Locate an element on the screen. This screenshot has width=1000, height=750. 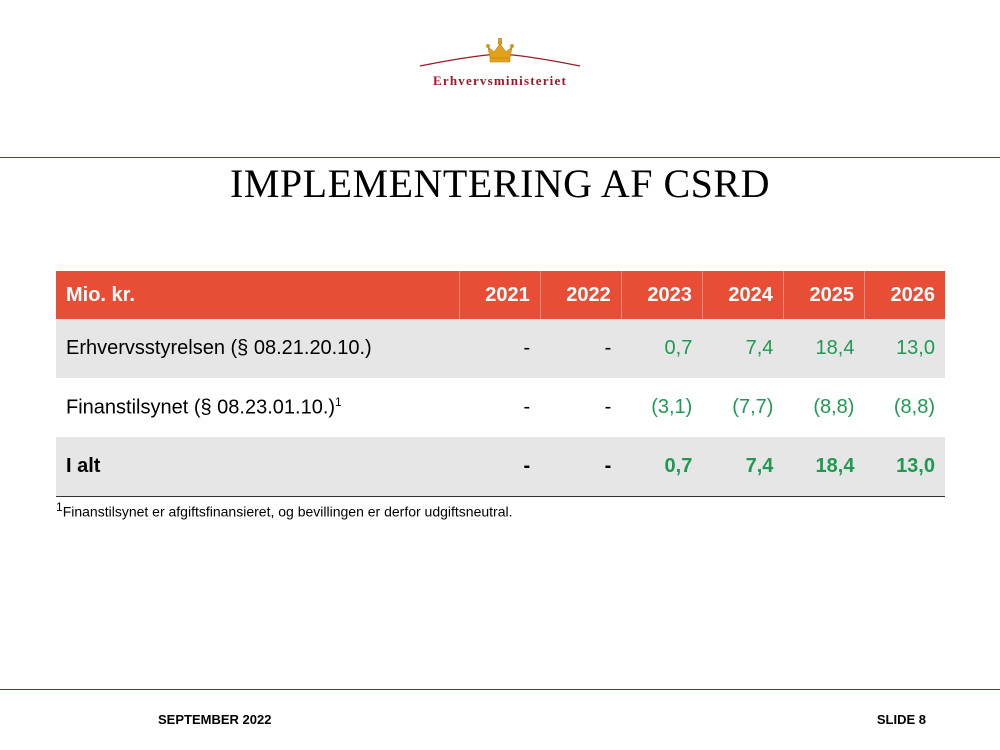
ministry-name: Erhvervsministeriet is located at coordinates (500, 80).